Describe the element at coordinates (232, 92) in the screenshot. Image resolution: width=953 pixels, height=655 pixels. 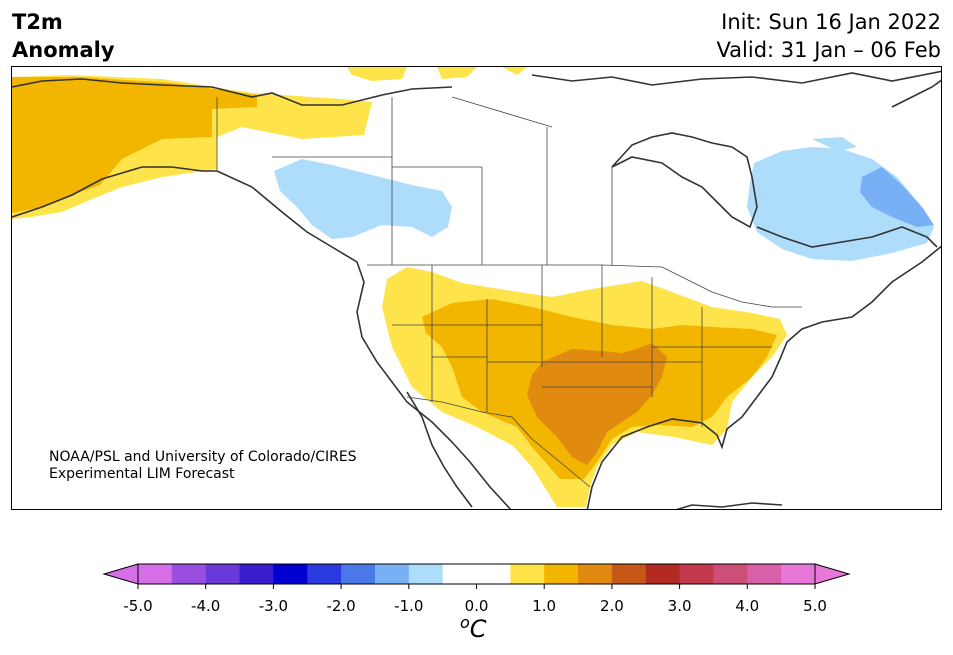
I see `coastline-alaska` at that location.